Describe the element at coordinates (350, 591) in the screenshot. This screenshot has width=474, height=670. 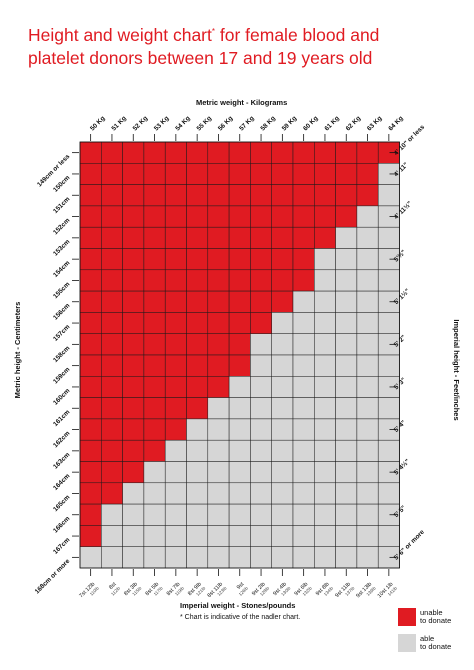
I see `weight-imperial-sublabel: 137lb` at that location.